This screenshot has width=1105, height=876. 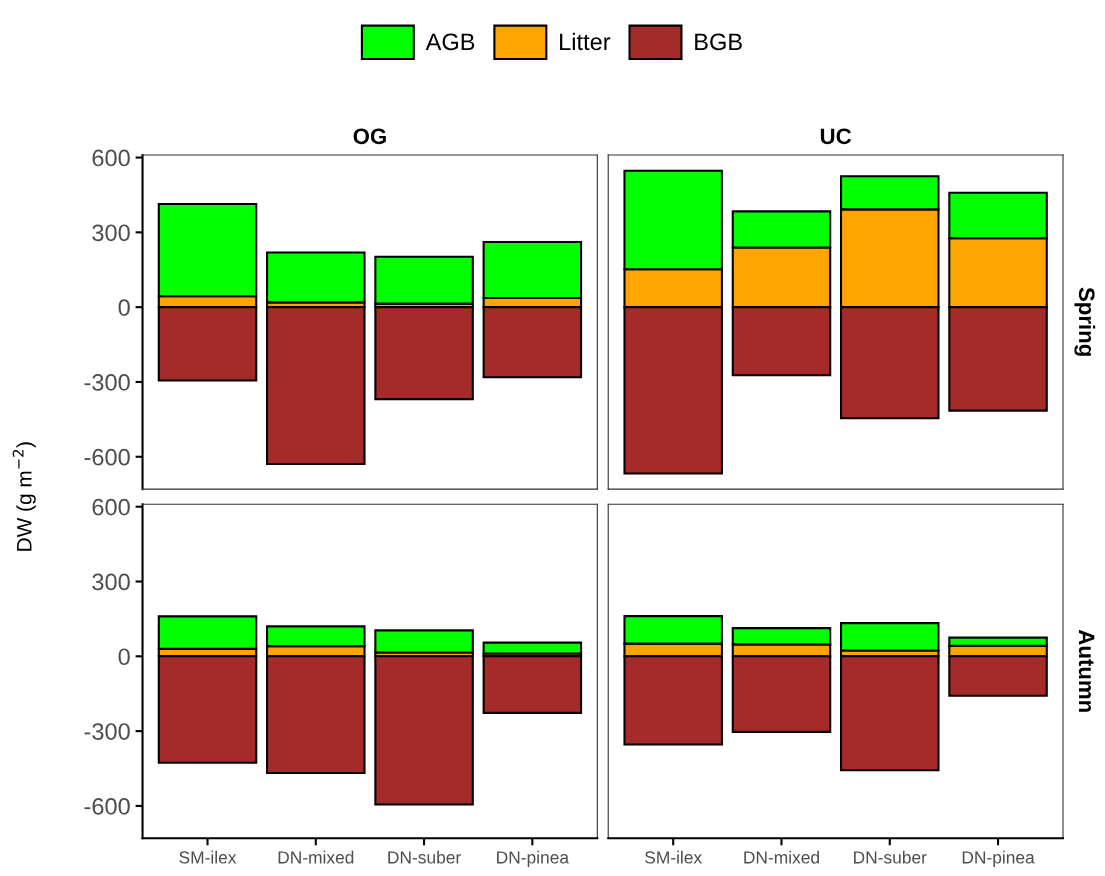 What do you see at coordinates (1086, 670) in the screenshot?
I see `text: Autumn` at bounding box center [1086, 670].